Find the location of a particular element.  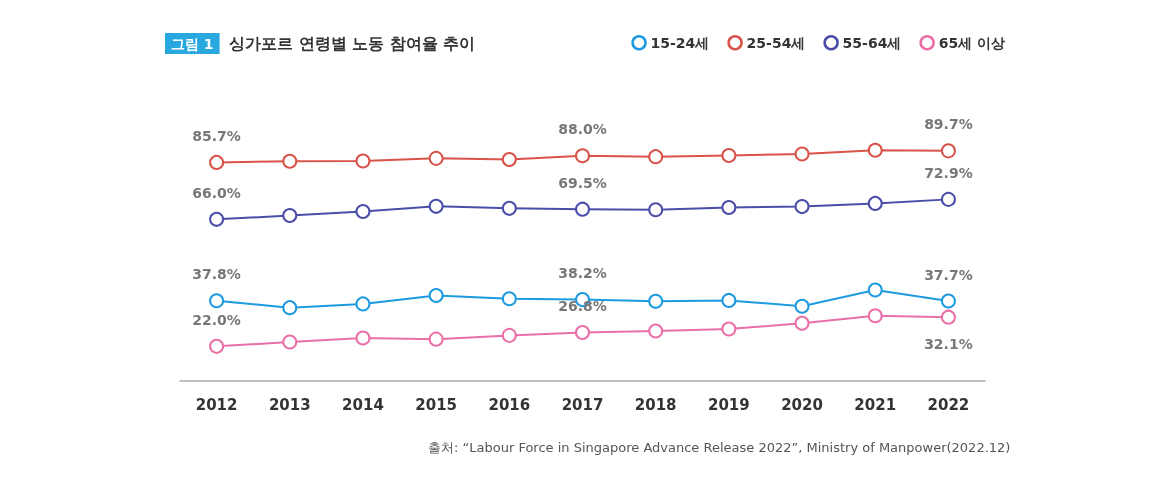

legend-label: 25-54세 is located at coordinates (776, 42).